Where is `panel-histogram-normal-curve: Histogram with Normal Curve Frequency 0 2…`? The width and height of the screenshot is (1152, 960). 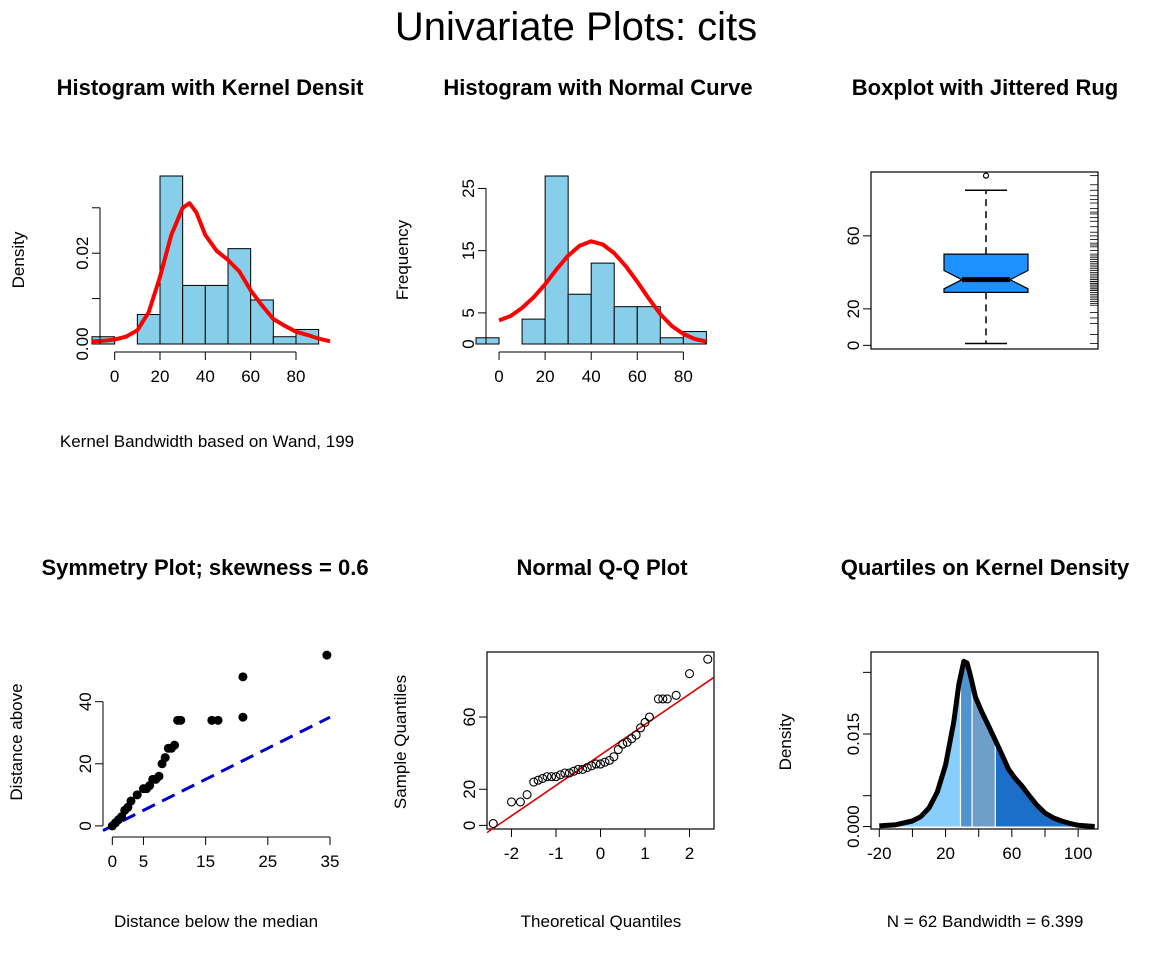 panel-histogram-normal-curve: Histogram with Normal Curve Frequency 0 2… is located at coordinates (573, 230).